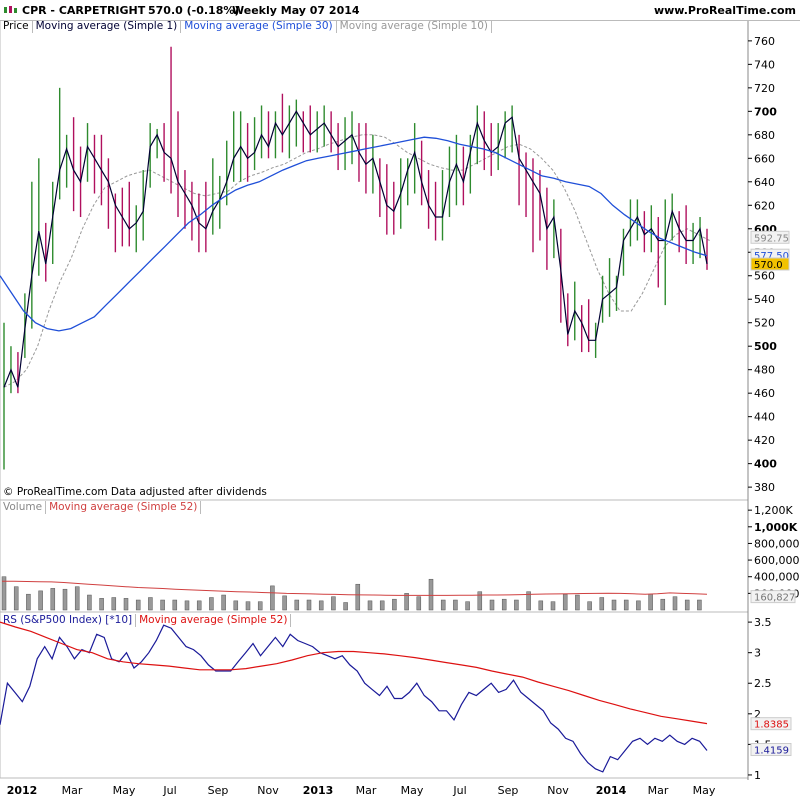 The height and width of the screenshot is (800, 800). I want to click on last-quote: 570.0 (-0.18%), so click(194, 10).